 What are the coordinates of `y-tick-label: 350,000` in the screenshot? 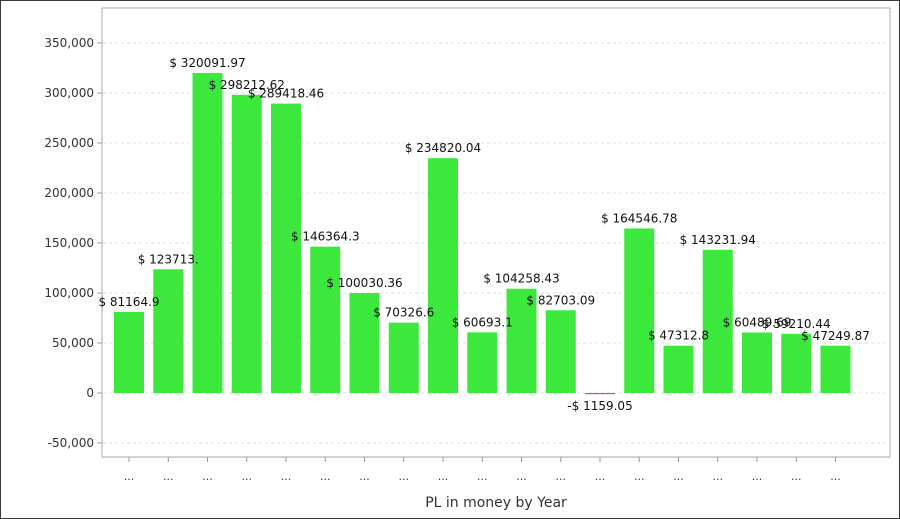 It's located at (69, 43).